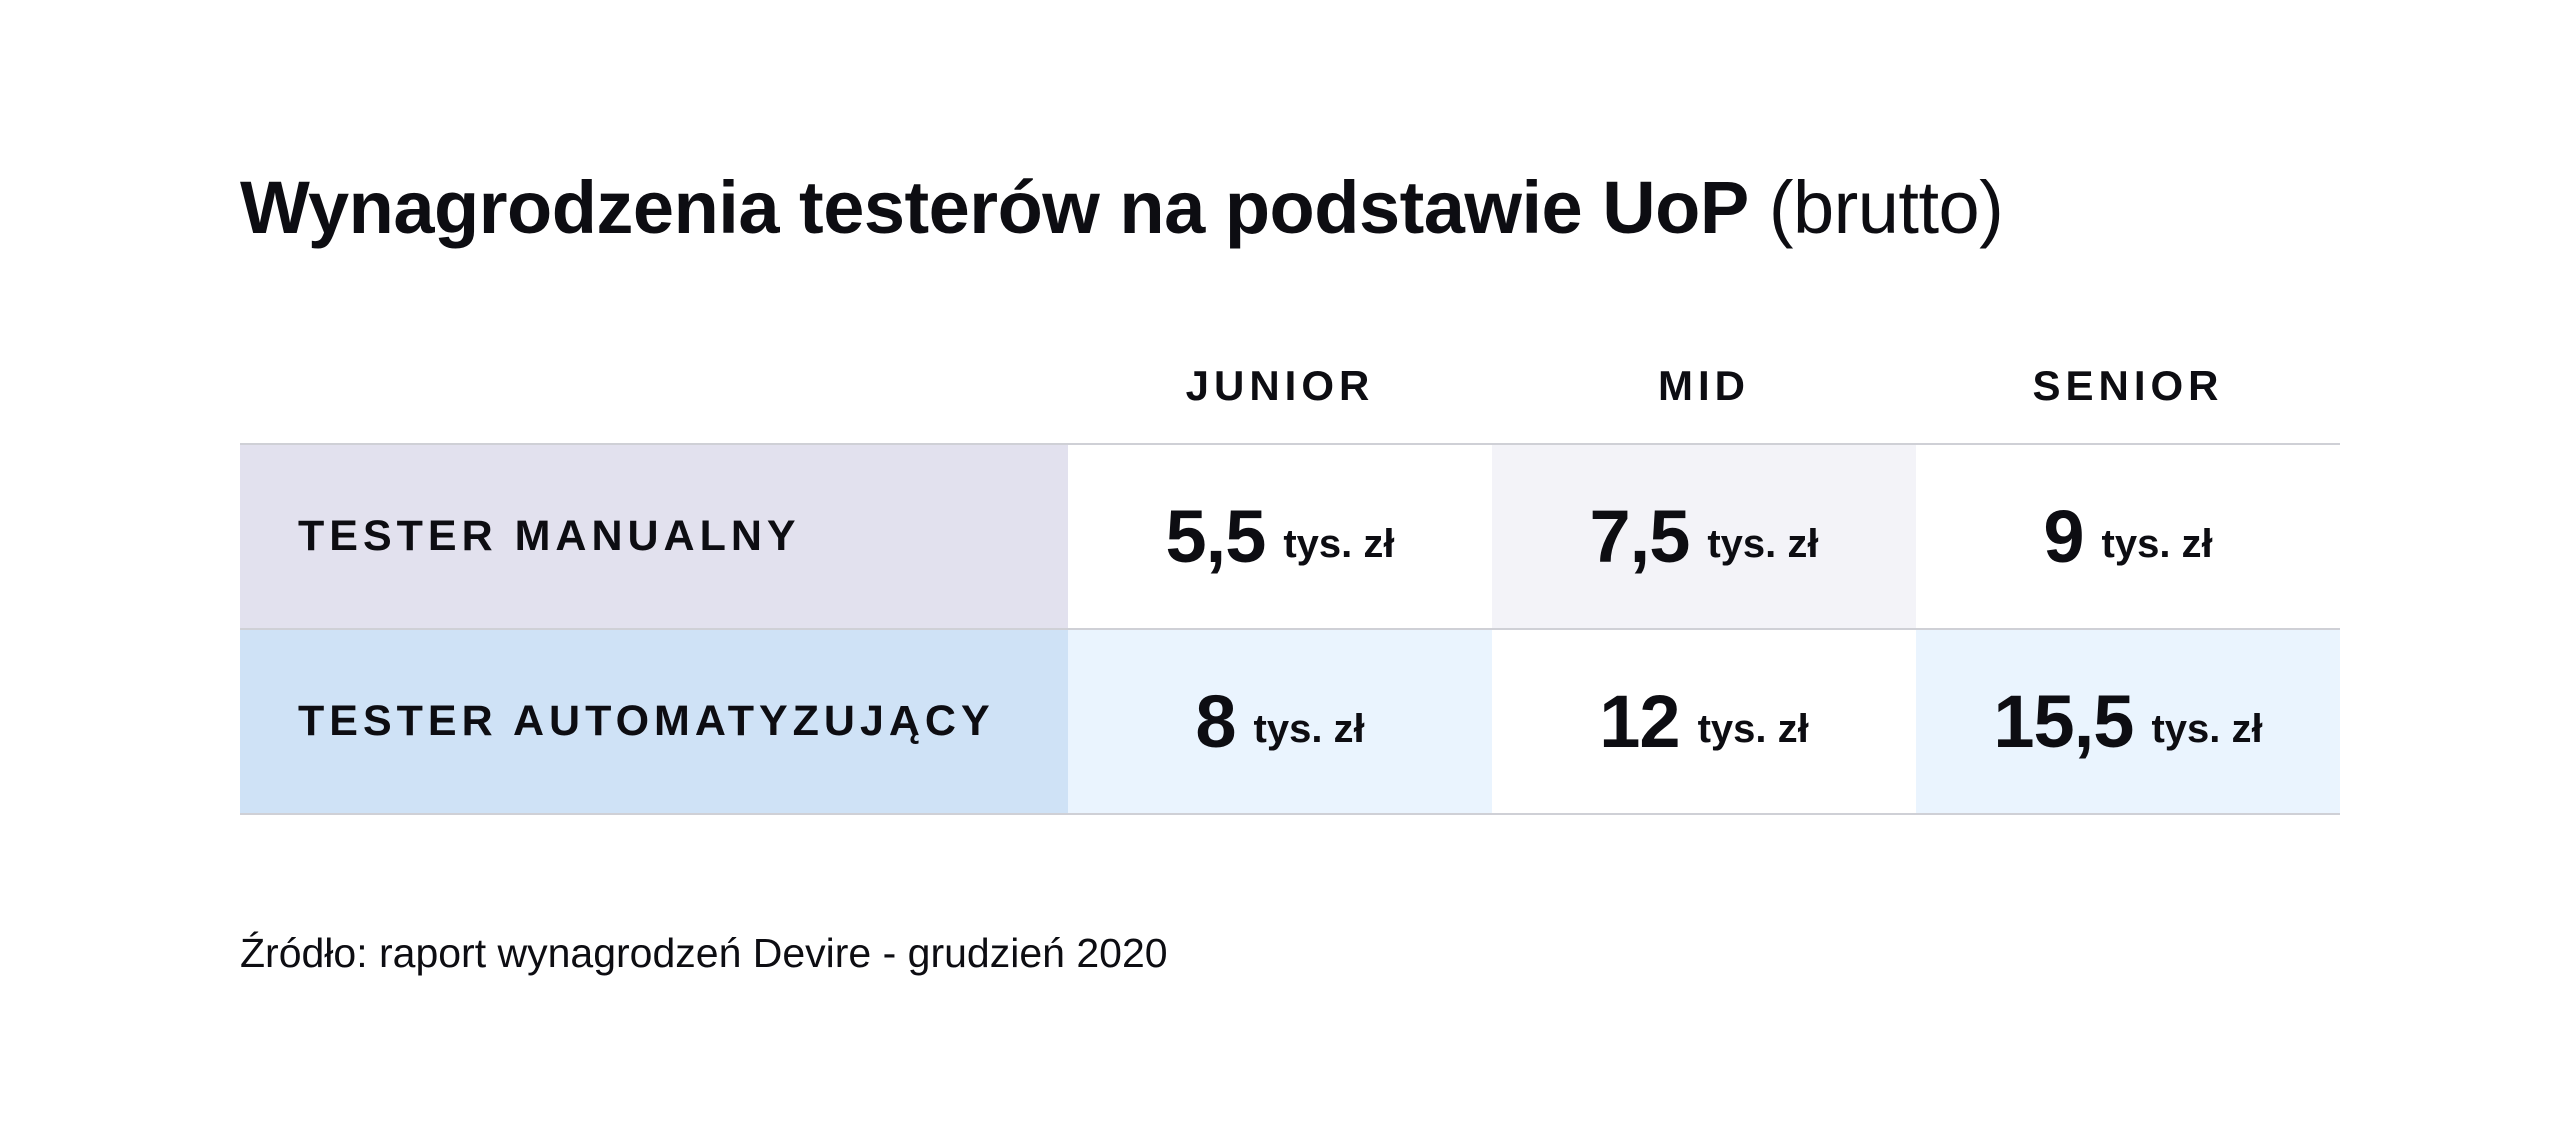 This screenshot has width=2560, height=1142. I want to click on value-automation-mid: 12, so click(1639, 721).